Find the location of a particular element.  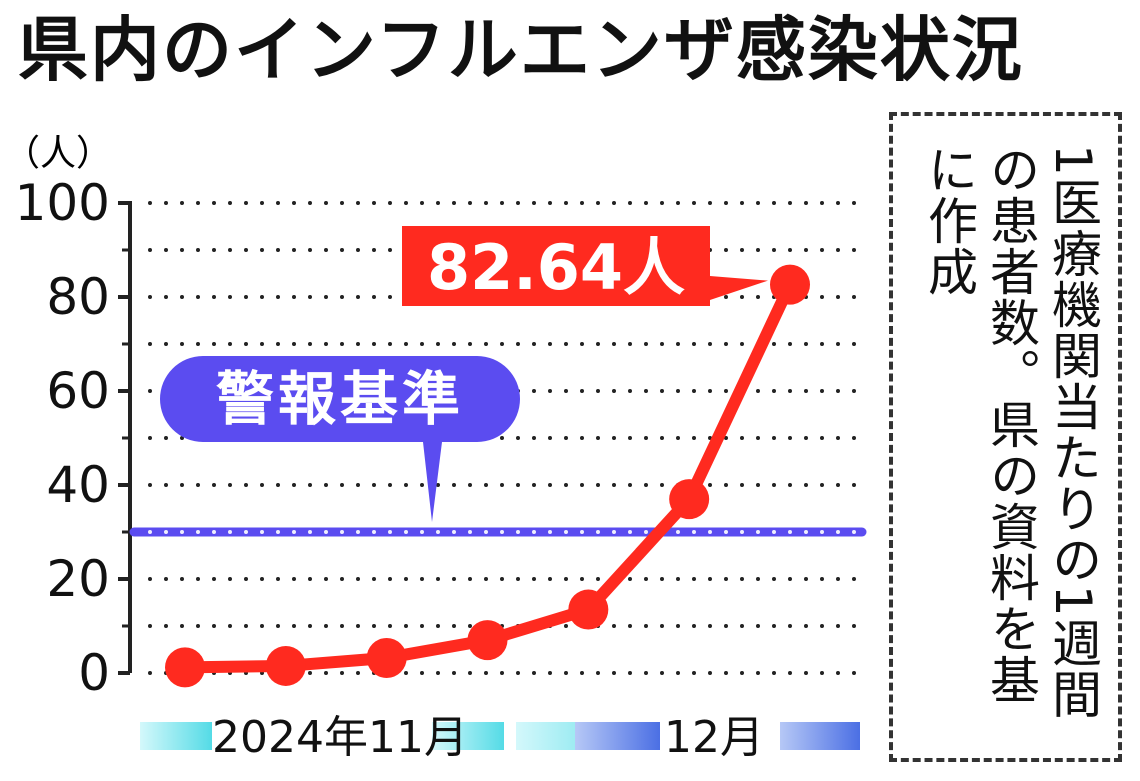

reference-label-bubble is located at coordinates (340, 439).